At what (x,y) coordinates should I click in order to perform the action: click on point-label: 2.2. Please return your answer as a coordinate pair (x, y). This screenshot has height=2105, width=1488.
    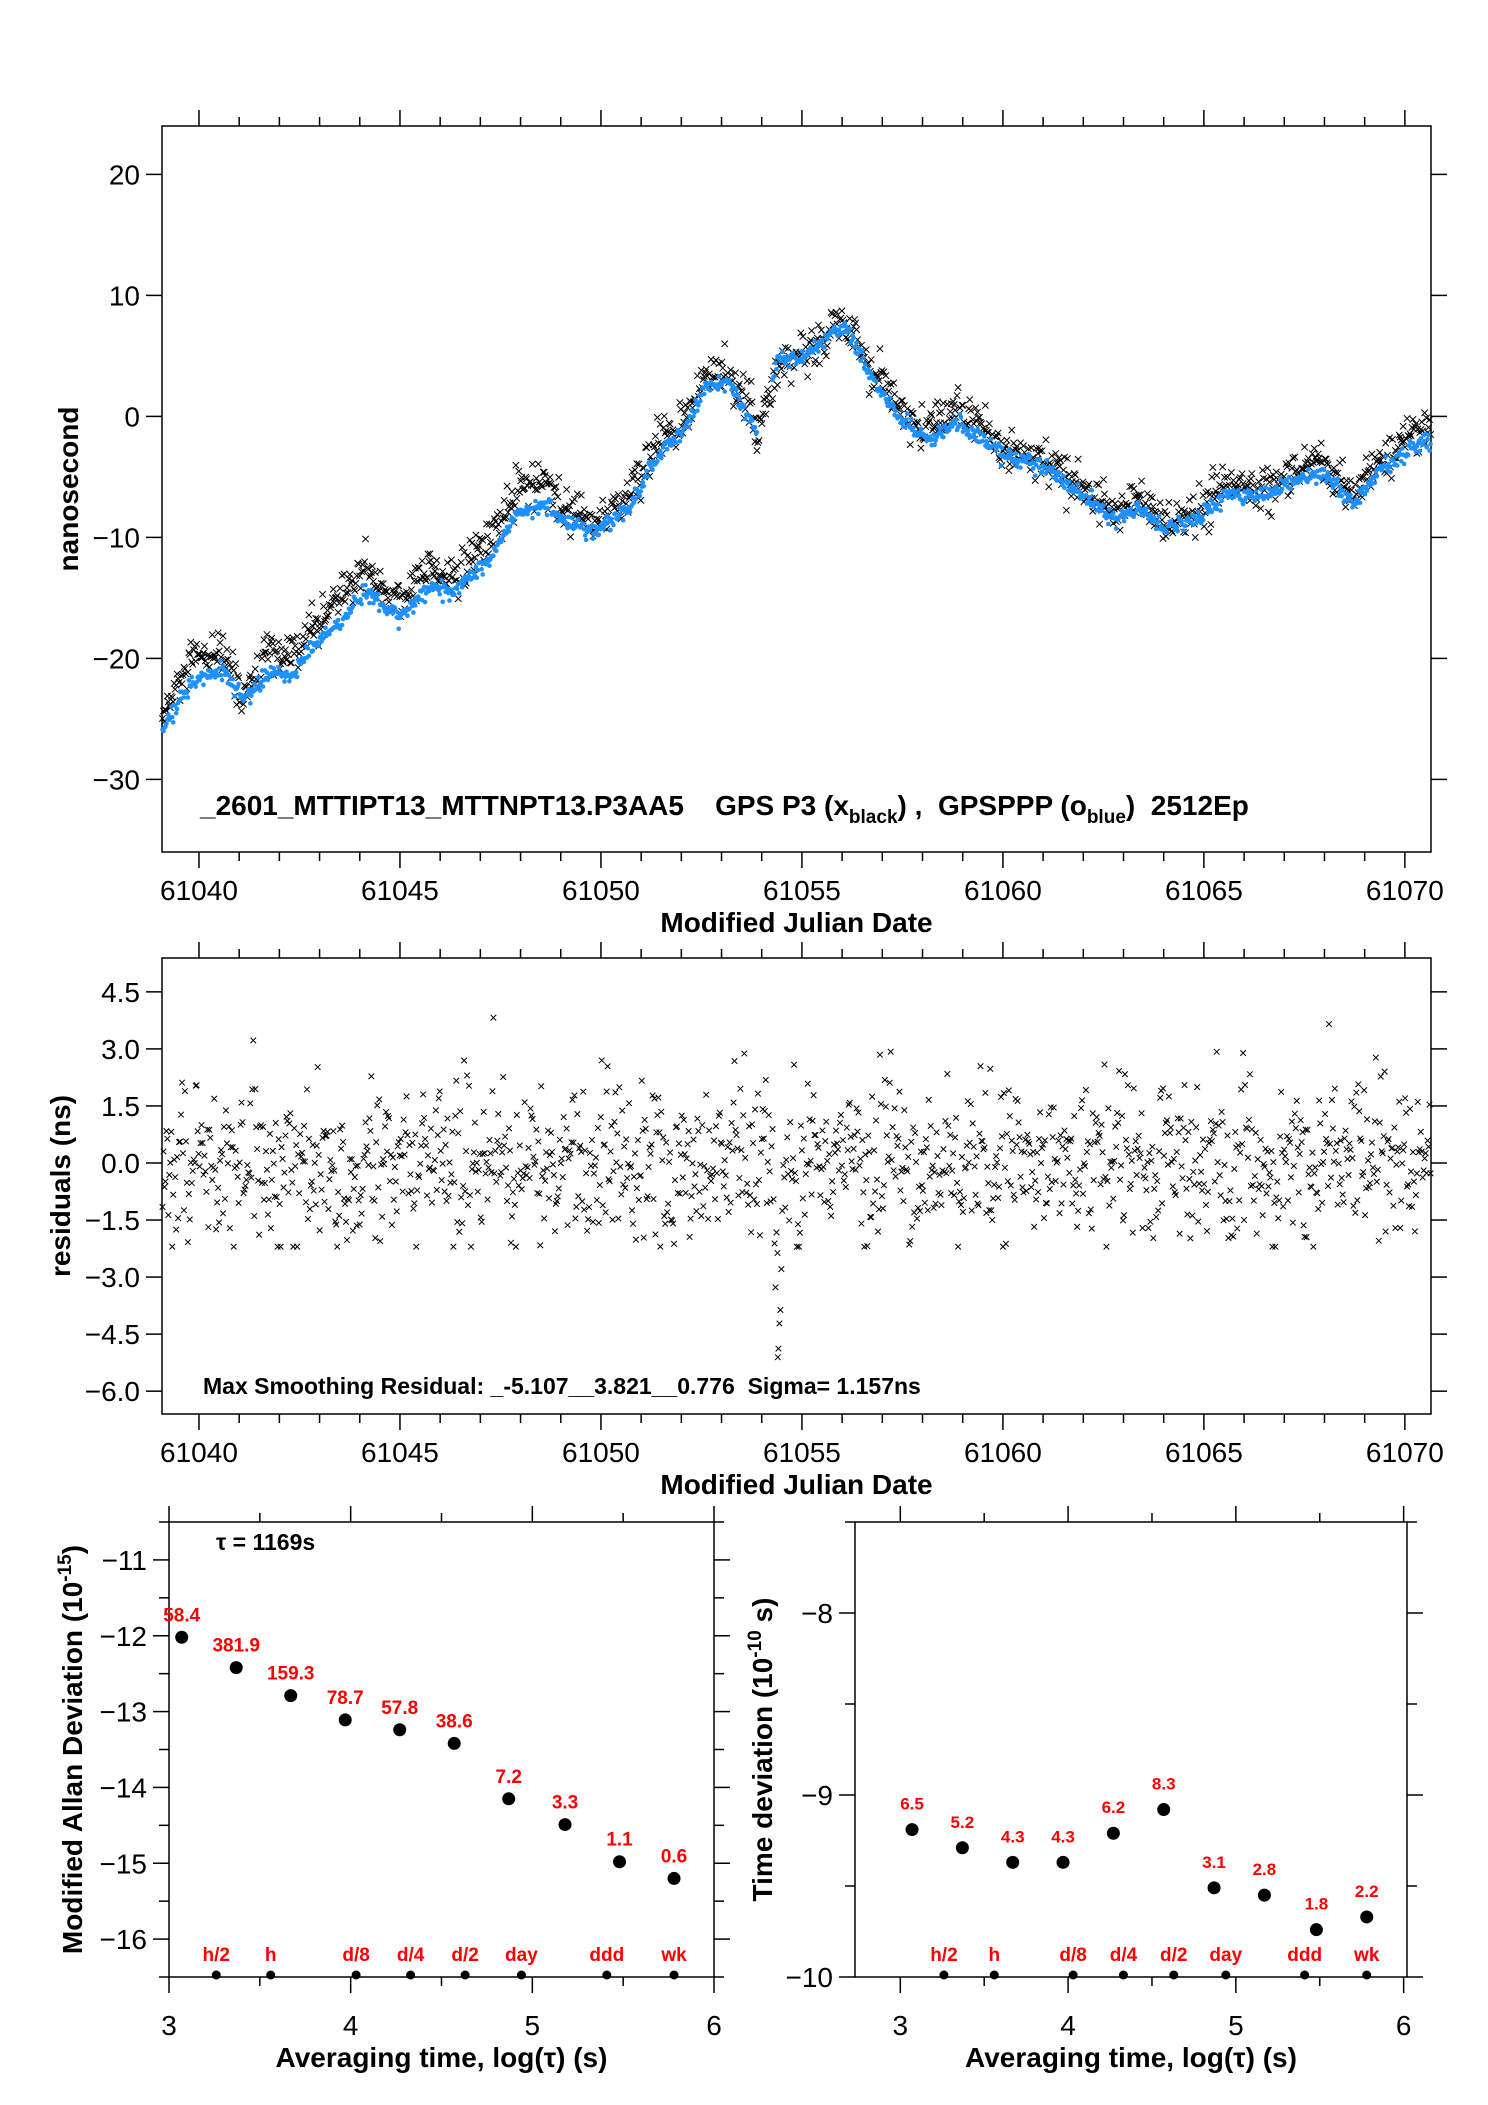
    Looking at the image, I should click on (1367, 1891).